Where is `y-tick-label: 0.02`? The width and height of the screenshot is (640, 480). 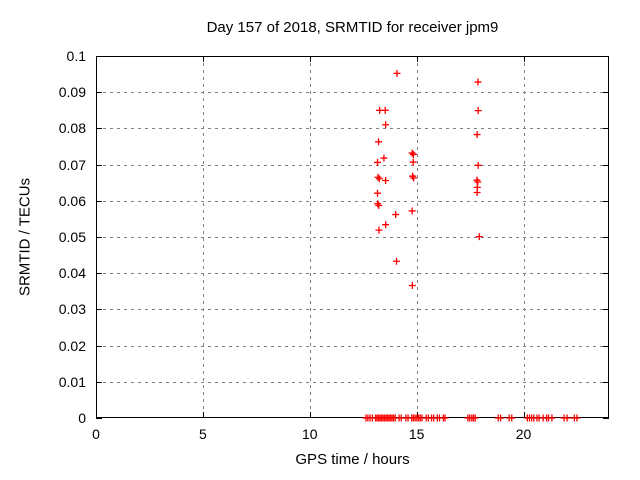
y-tick-label: 0.02 is located at coordinates (72, 345).